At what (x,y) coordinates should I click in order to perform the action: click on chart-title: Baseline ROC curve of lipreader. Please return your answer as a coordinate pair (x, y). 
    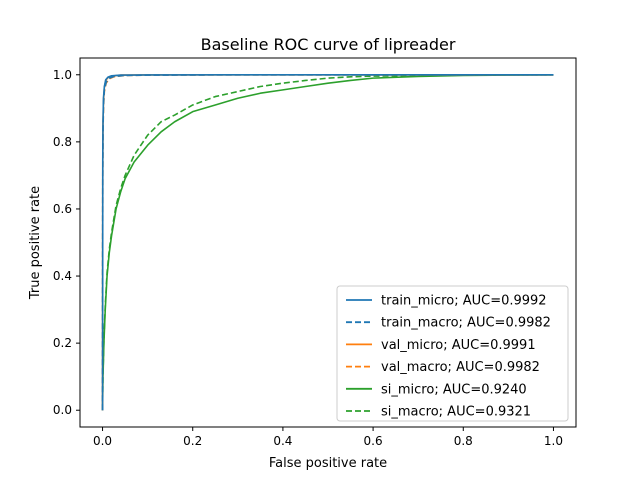
    Looking at the image, I should click on (328, 44).